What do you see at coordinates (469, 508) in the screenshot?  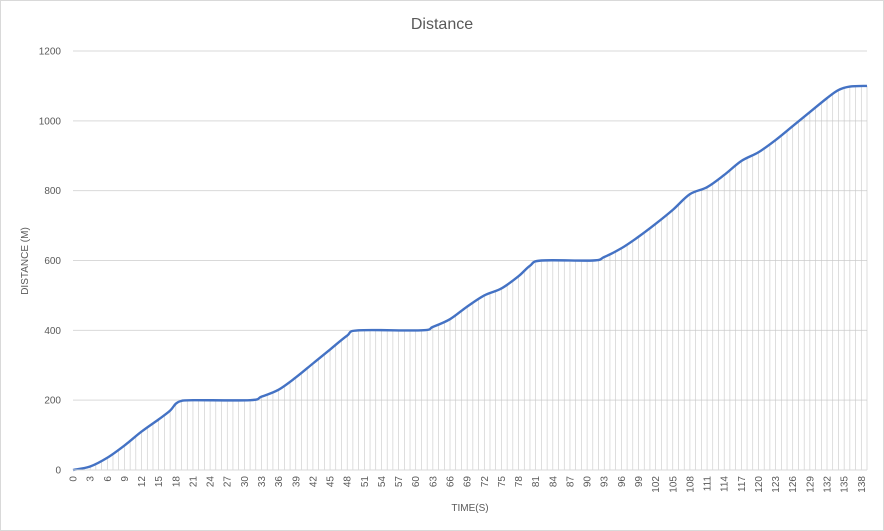 I see `x-axis-label: TIME(S)` at bounding box center [469, 508].